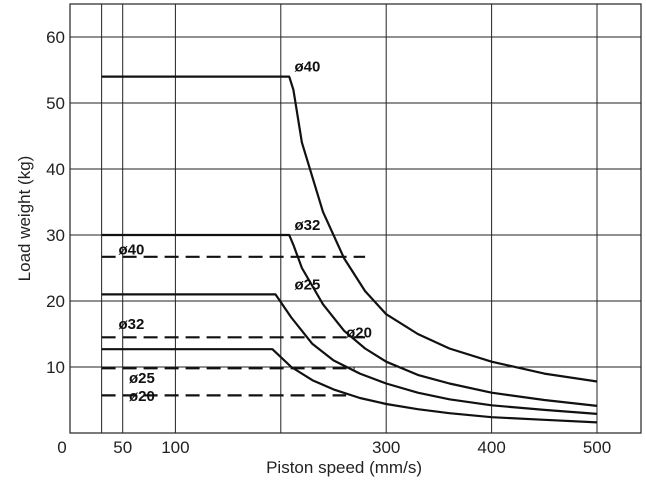 Image resolution: width=646 pixels, height=487 pixels. I want to click on x-tick-label-500: 500, so click(597, 447).